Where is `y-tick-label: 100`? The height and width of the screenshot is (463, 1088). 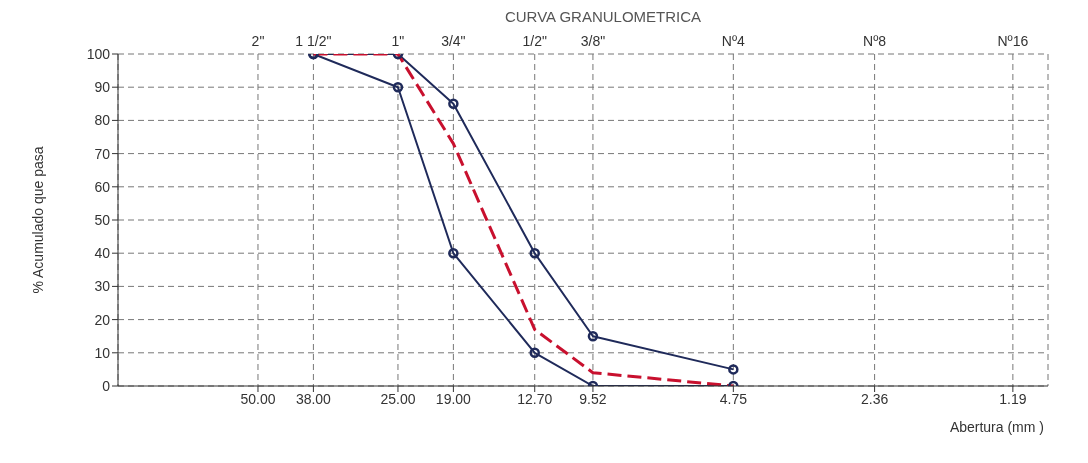 y-tick-label: 100 is located at coordinates (98, 53).